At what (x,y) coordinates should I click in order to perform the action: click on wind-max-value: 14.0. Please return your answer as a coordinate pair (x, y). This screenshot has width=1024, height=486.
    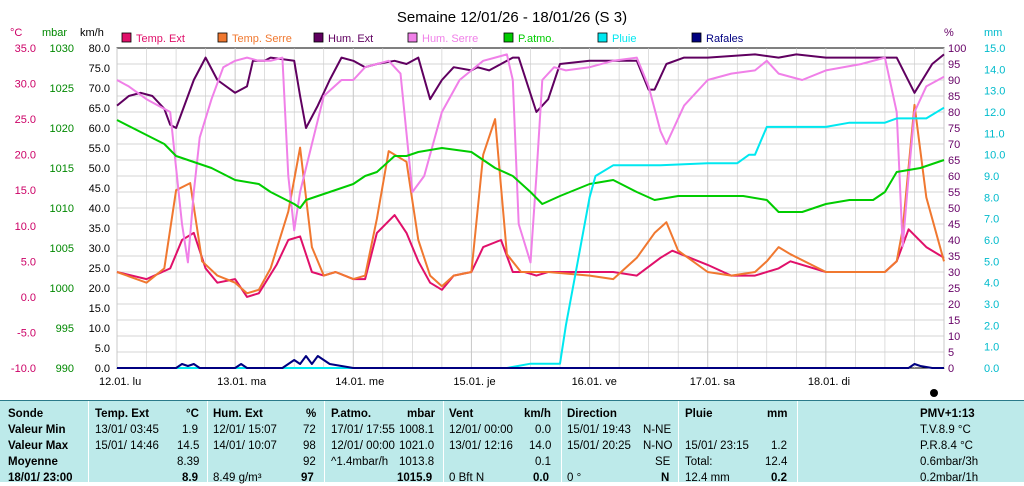
    Looking at the image, I should click on (540, 446).